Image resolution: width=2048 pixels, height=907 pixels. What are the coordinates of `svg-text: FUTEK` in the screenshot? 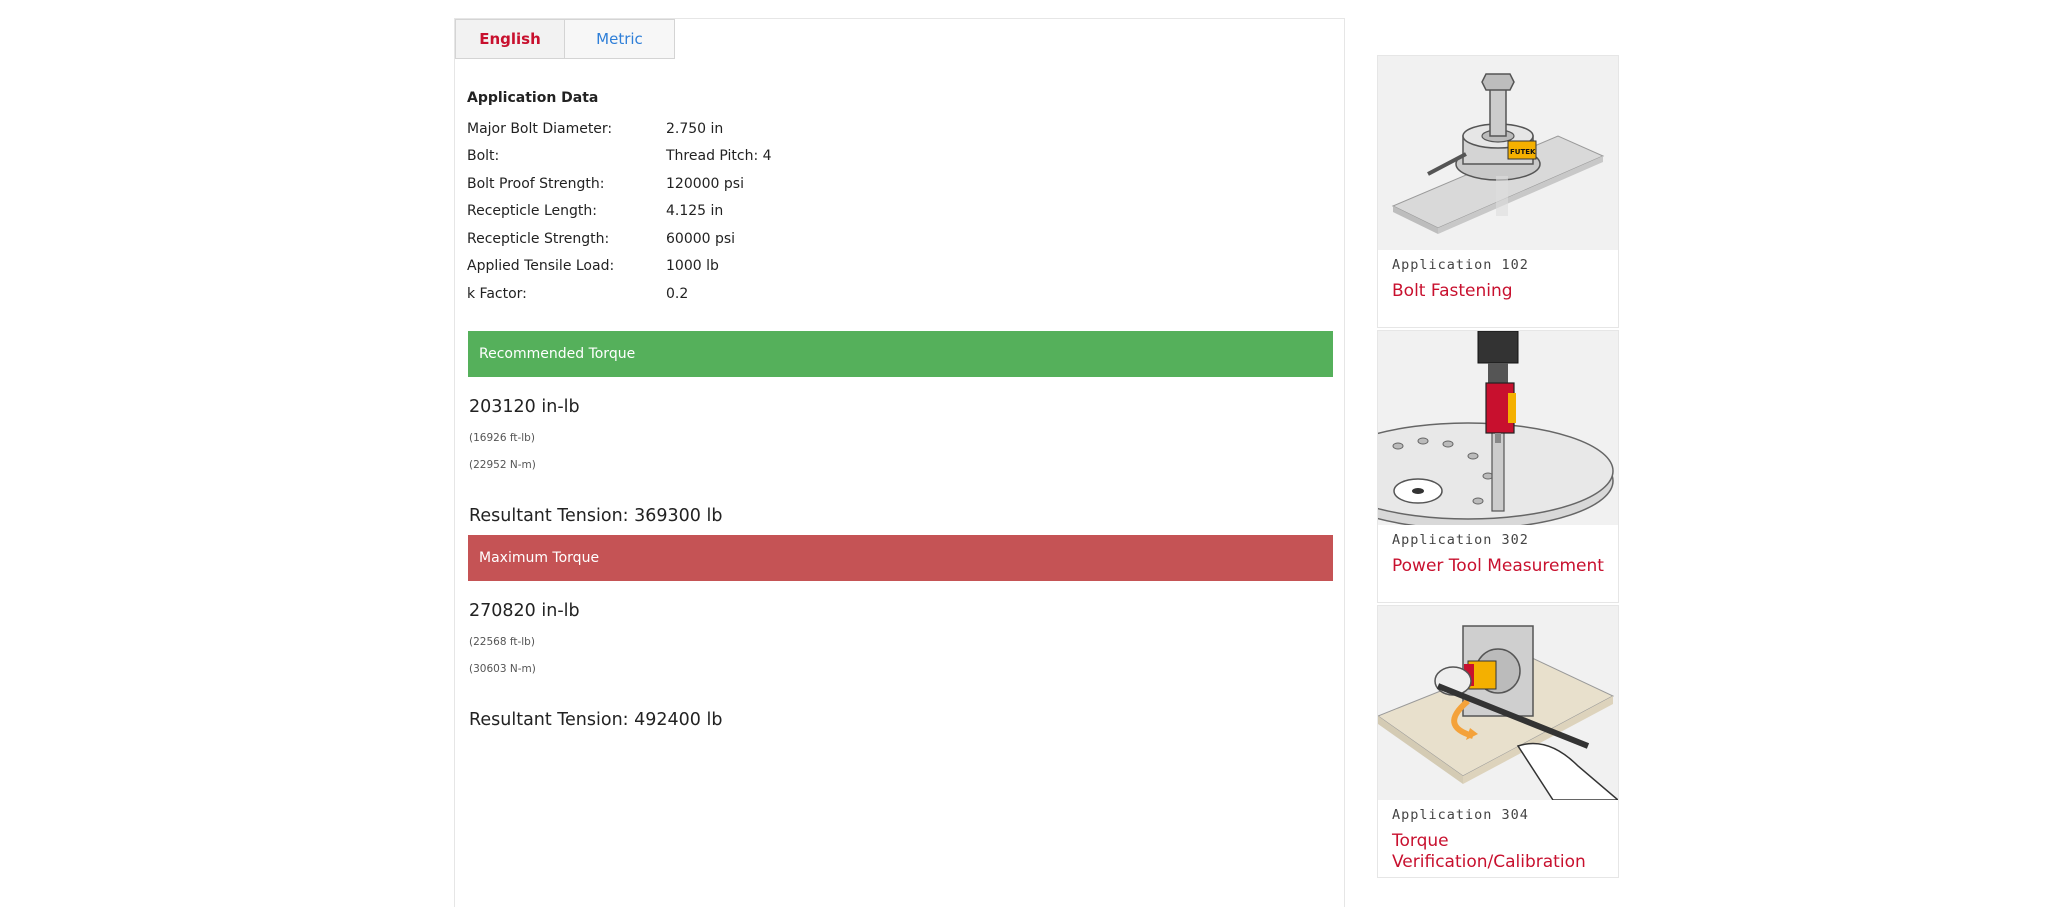 It's located at (1523, 152).